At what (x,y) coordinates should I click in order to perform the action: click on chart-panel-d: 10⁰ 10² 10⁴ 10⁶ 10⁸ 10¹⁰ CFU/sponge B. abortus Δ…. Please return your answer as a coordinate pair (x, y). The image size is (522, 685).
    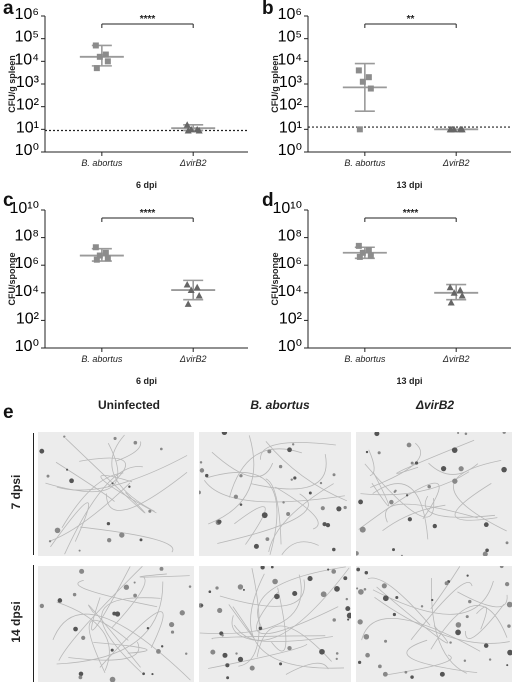
    Looking at the image, I should click on (390, 293).